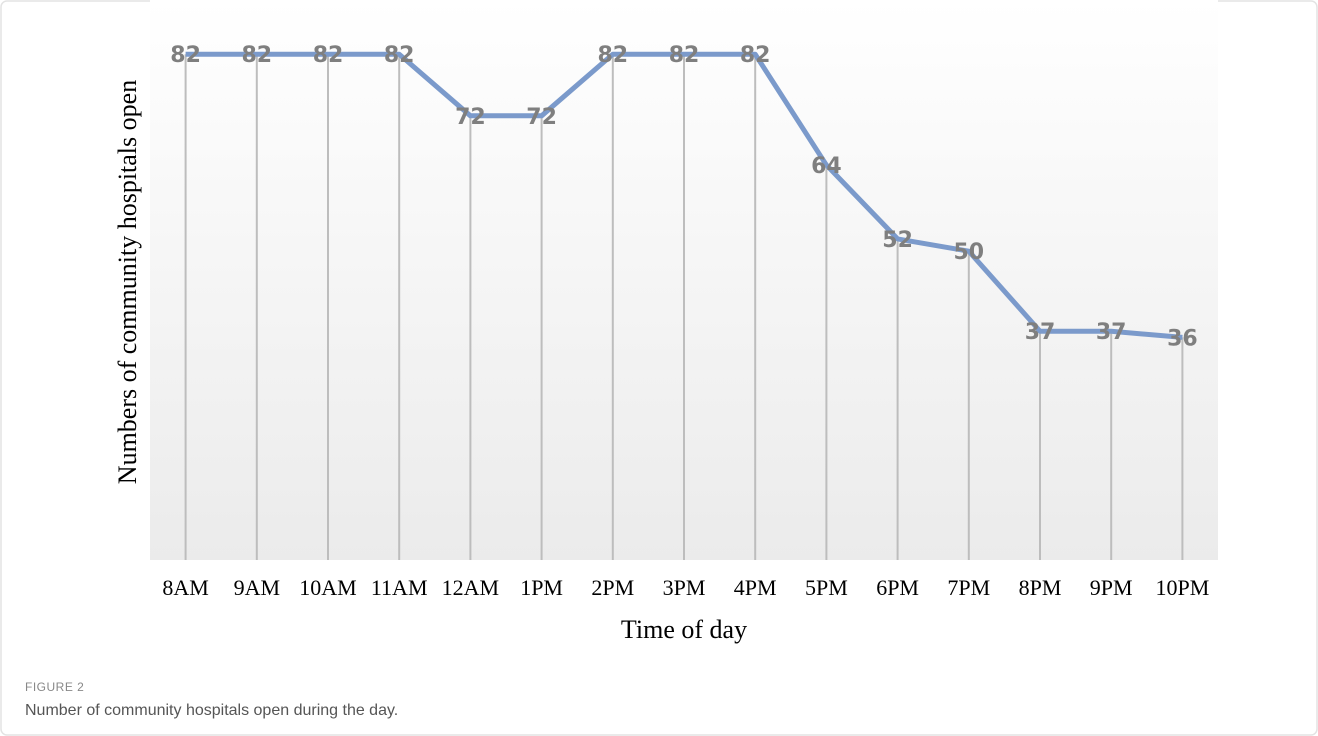 This screenshot has width=1318, height=736. Describe the element at coordinates (684, 629) in the screenshot. I see `x-axis-title: Time of day` at that location.